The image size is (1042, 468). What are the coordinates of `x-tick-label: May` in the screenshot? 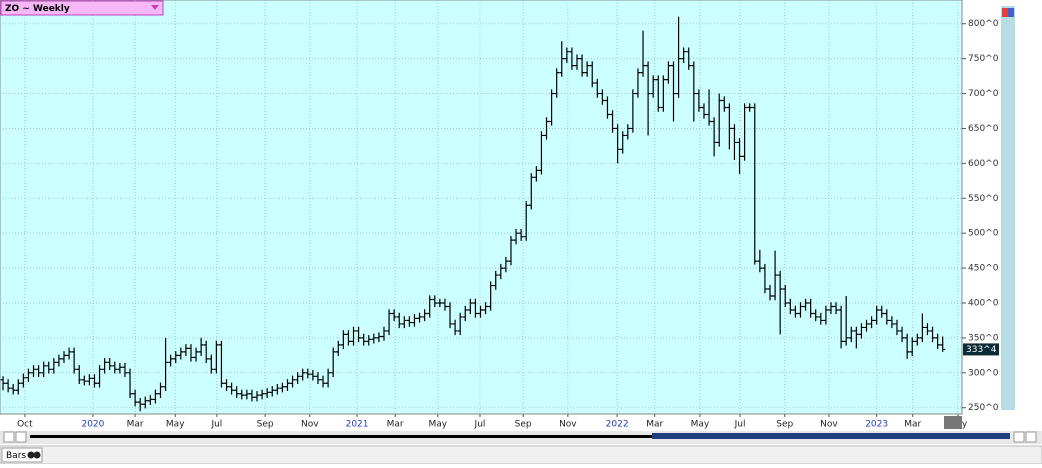 It's located at (438, 425).